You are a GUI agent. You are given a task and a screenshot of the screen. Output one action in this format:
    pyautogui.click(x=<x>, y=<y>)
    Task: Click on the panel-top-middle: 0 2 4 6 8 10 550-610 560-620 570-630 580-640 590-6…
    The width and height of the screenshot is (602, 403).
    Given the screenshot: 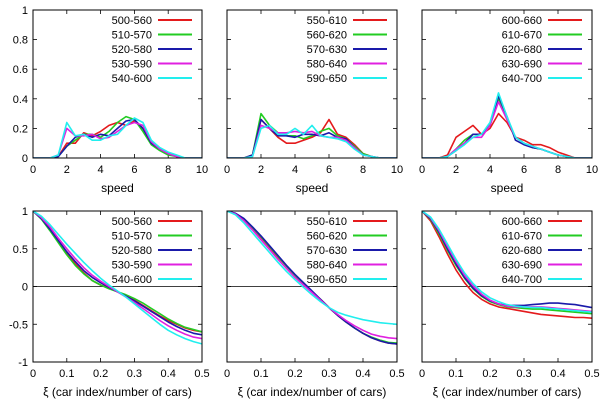 What is the action you would take?
    pyautogui.click(x=313, y=102)
    